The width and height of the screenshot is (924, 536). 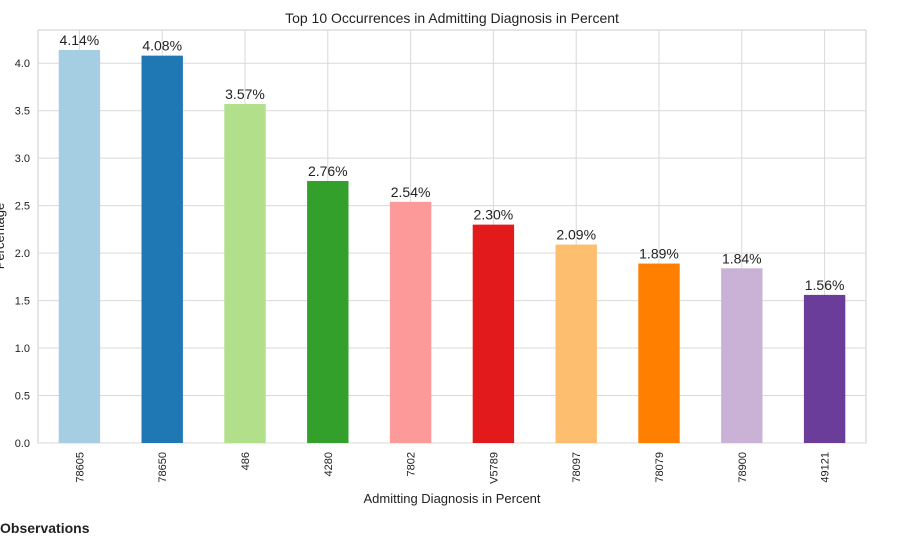 I want to click on y-tick-label: 2.0, so click(x=22, y=254).